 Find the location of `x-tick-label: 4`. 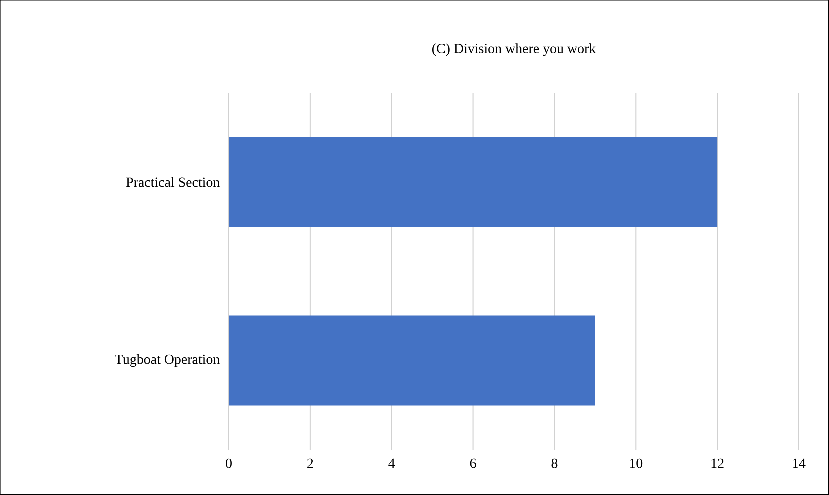

x-tick-label: 4 is located at coordinates (392, 463).